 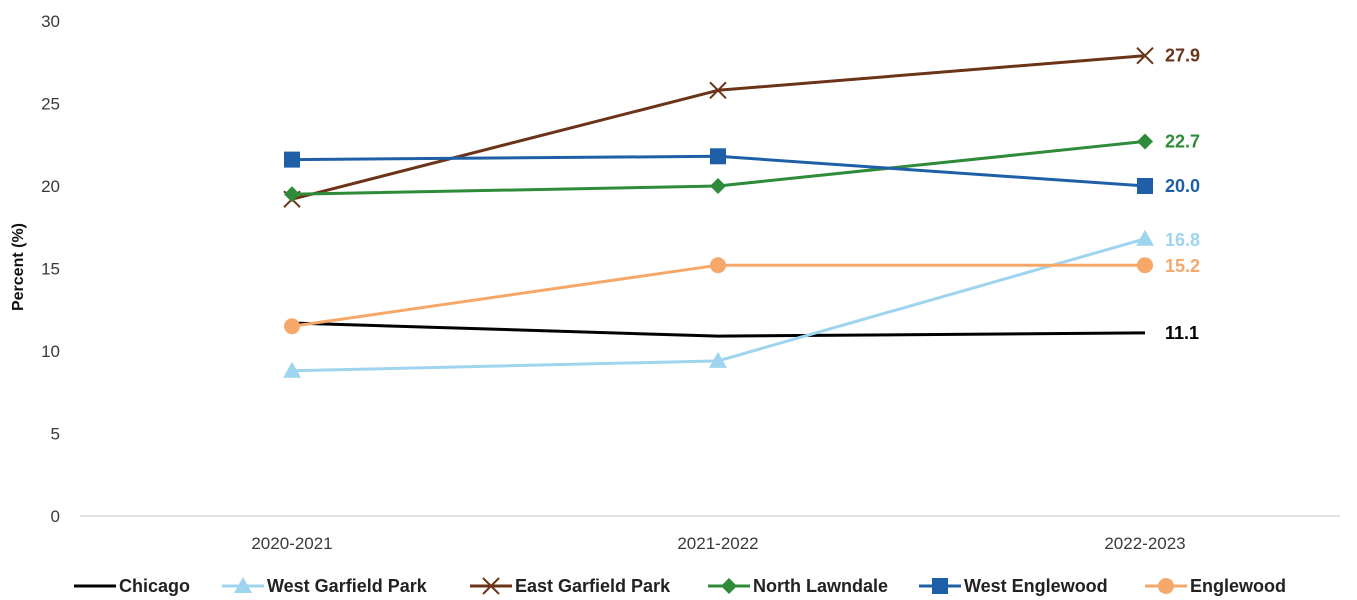 I want to click on series-chicago: 11.1, so click(x=745, y=332).